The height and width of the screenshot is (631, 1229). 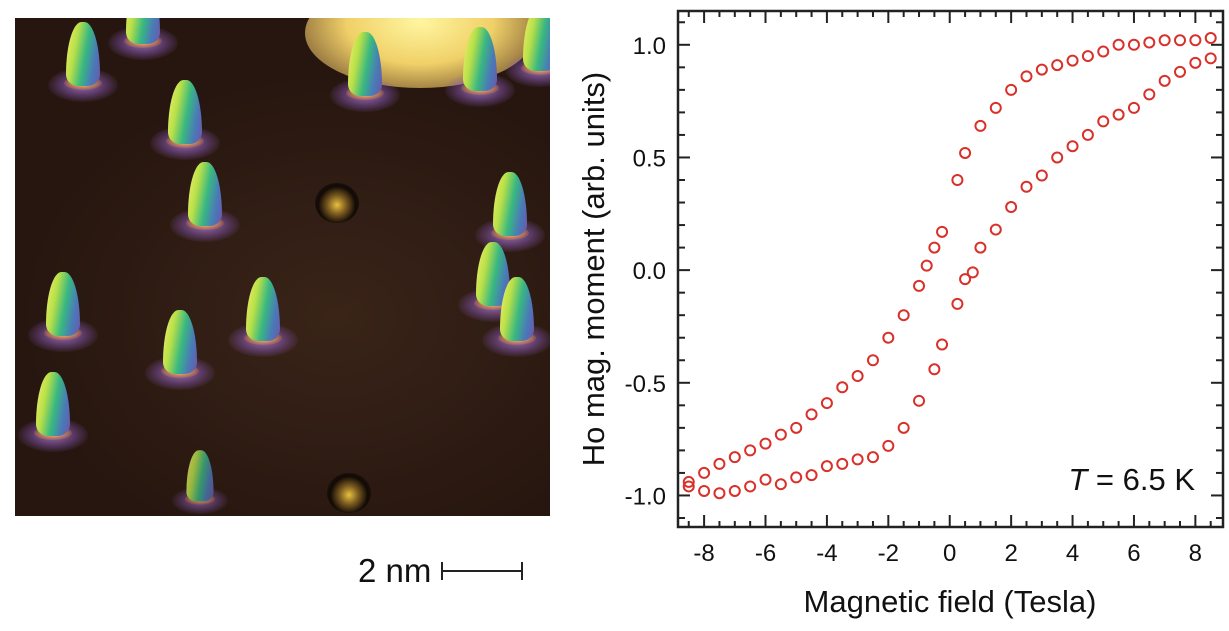 What do you see at coordinates (649, 46) in the screenshot?
I see `y-tick-label: 1.0` at bounding box center [649, 46].